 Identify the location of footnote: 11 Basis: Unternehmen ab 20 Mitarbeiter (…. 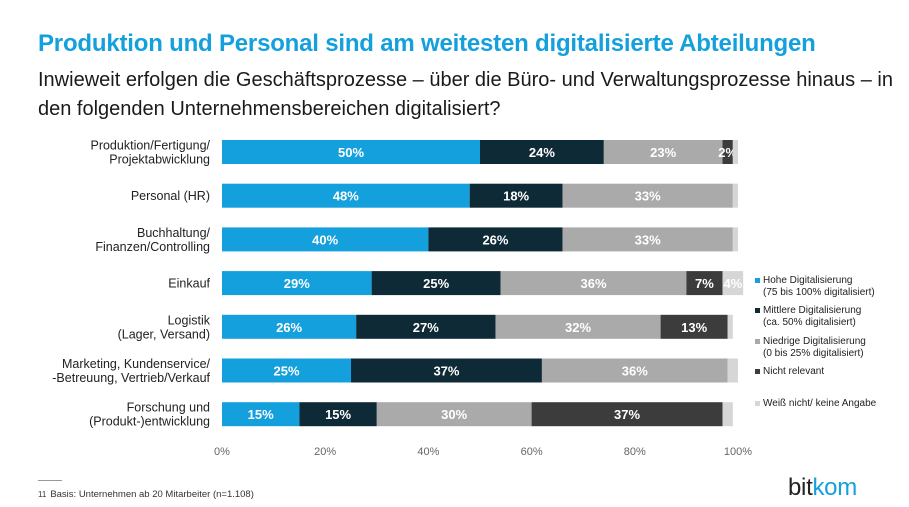
(146, 494).